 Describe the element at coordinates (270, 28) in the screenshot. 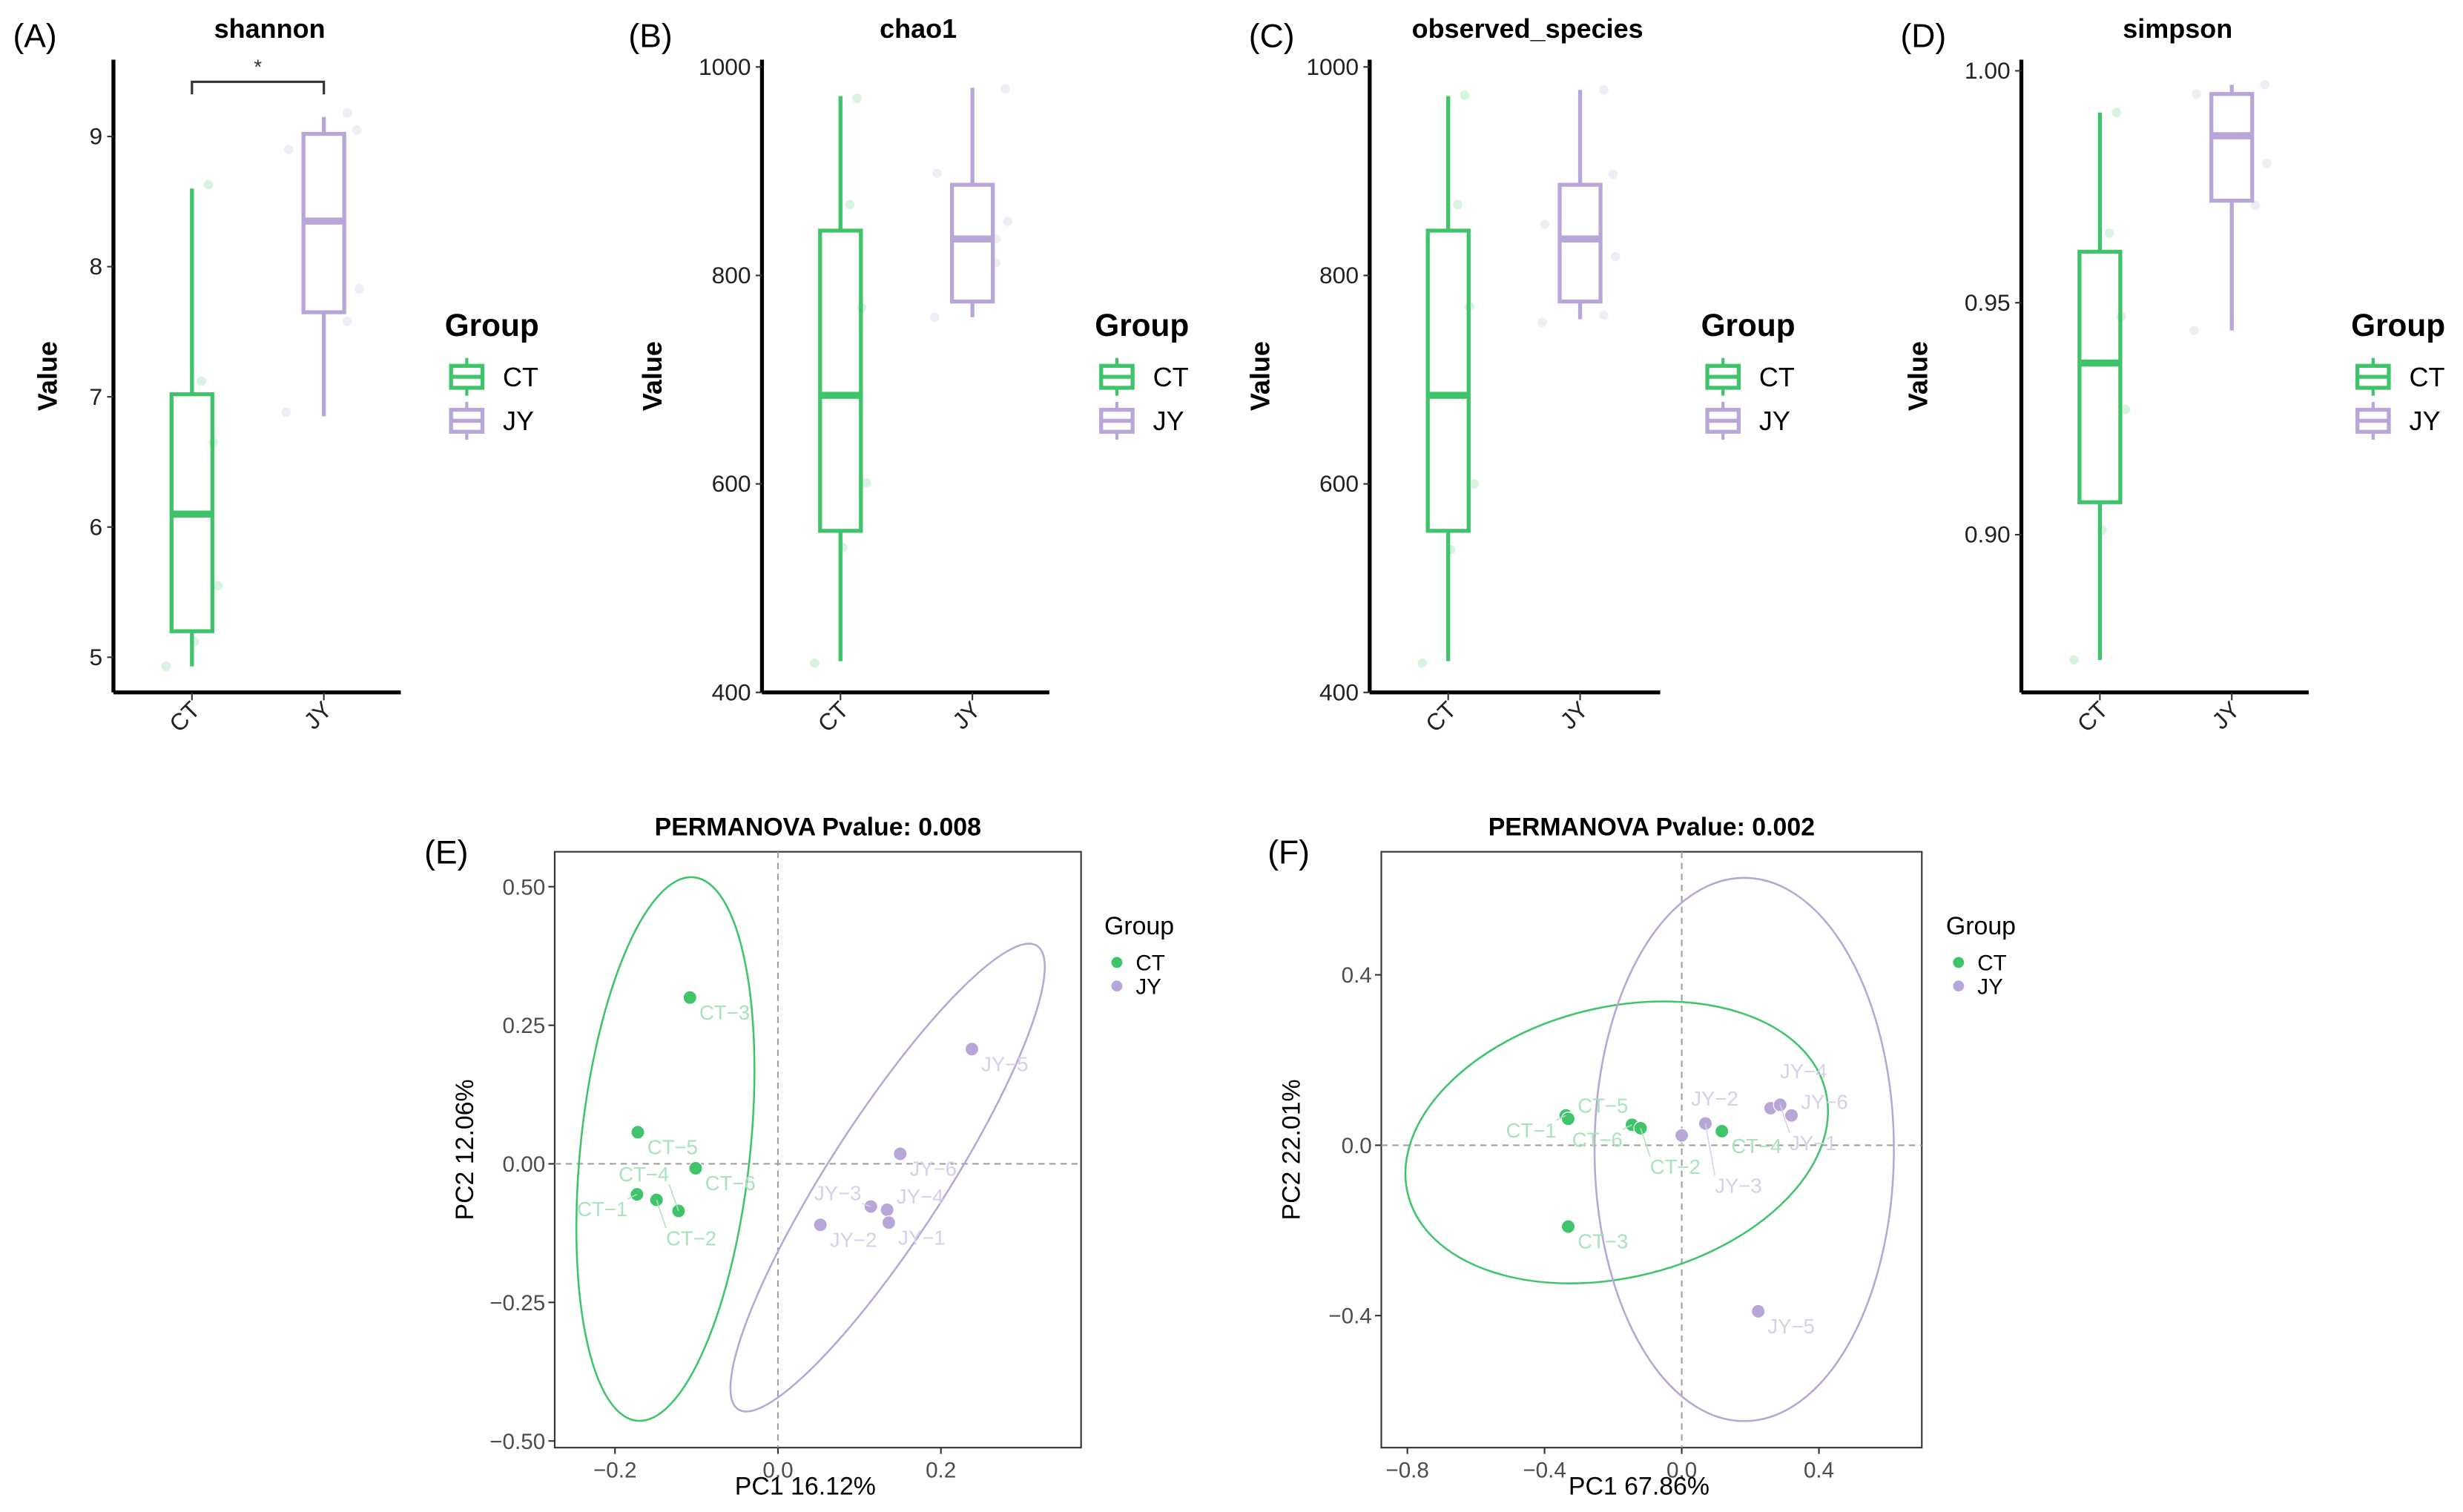

I see `chart-title: shannon` at that location.